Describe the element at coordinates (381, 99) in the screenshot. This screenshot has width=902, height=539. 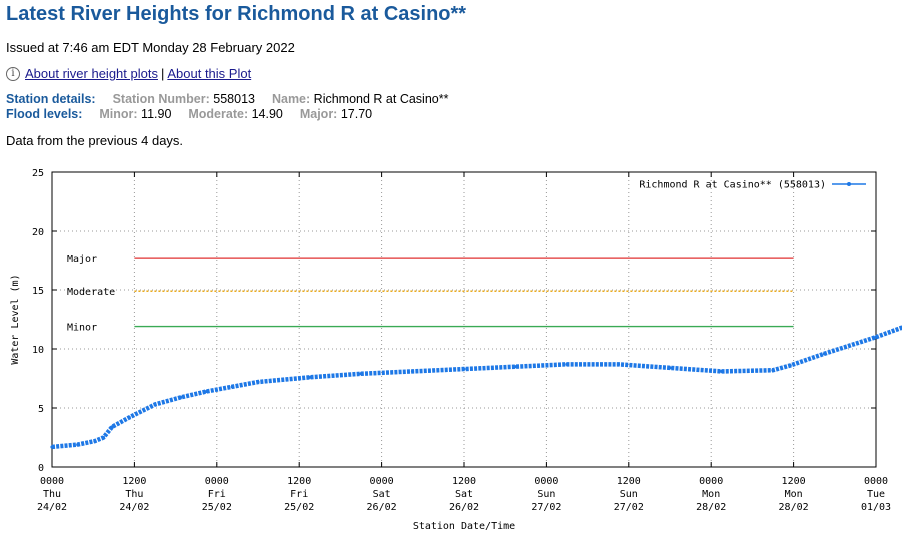
I see `station-name-value: Richmond R at Casino**` at that location.